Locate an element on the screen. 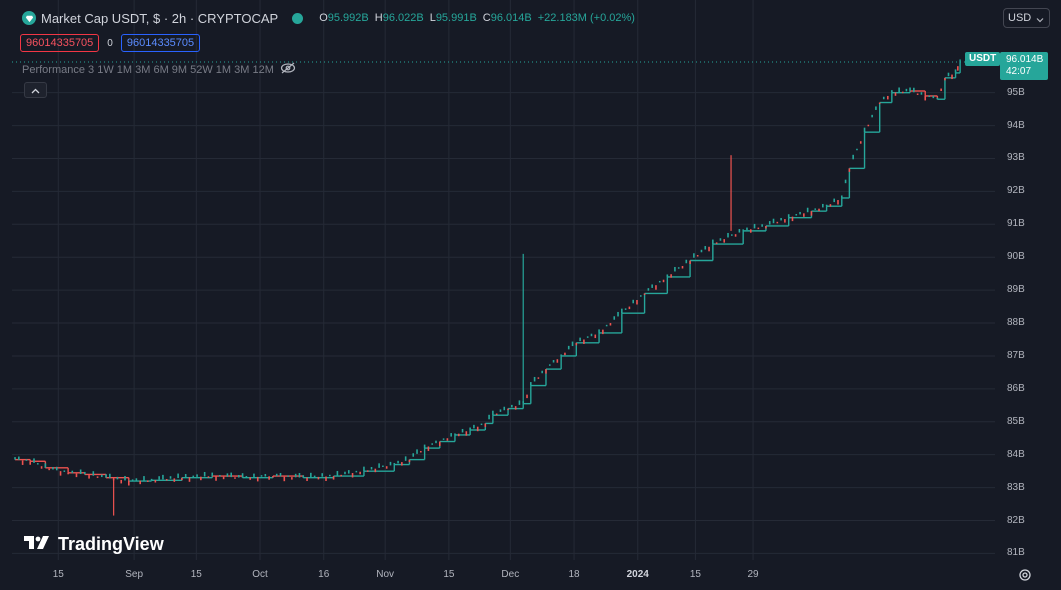  y-tick-label: 83B is located at coordinates (1016, 487).